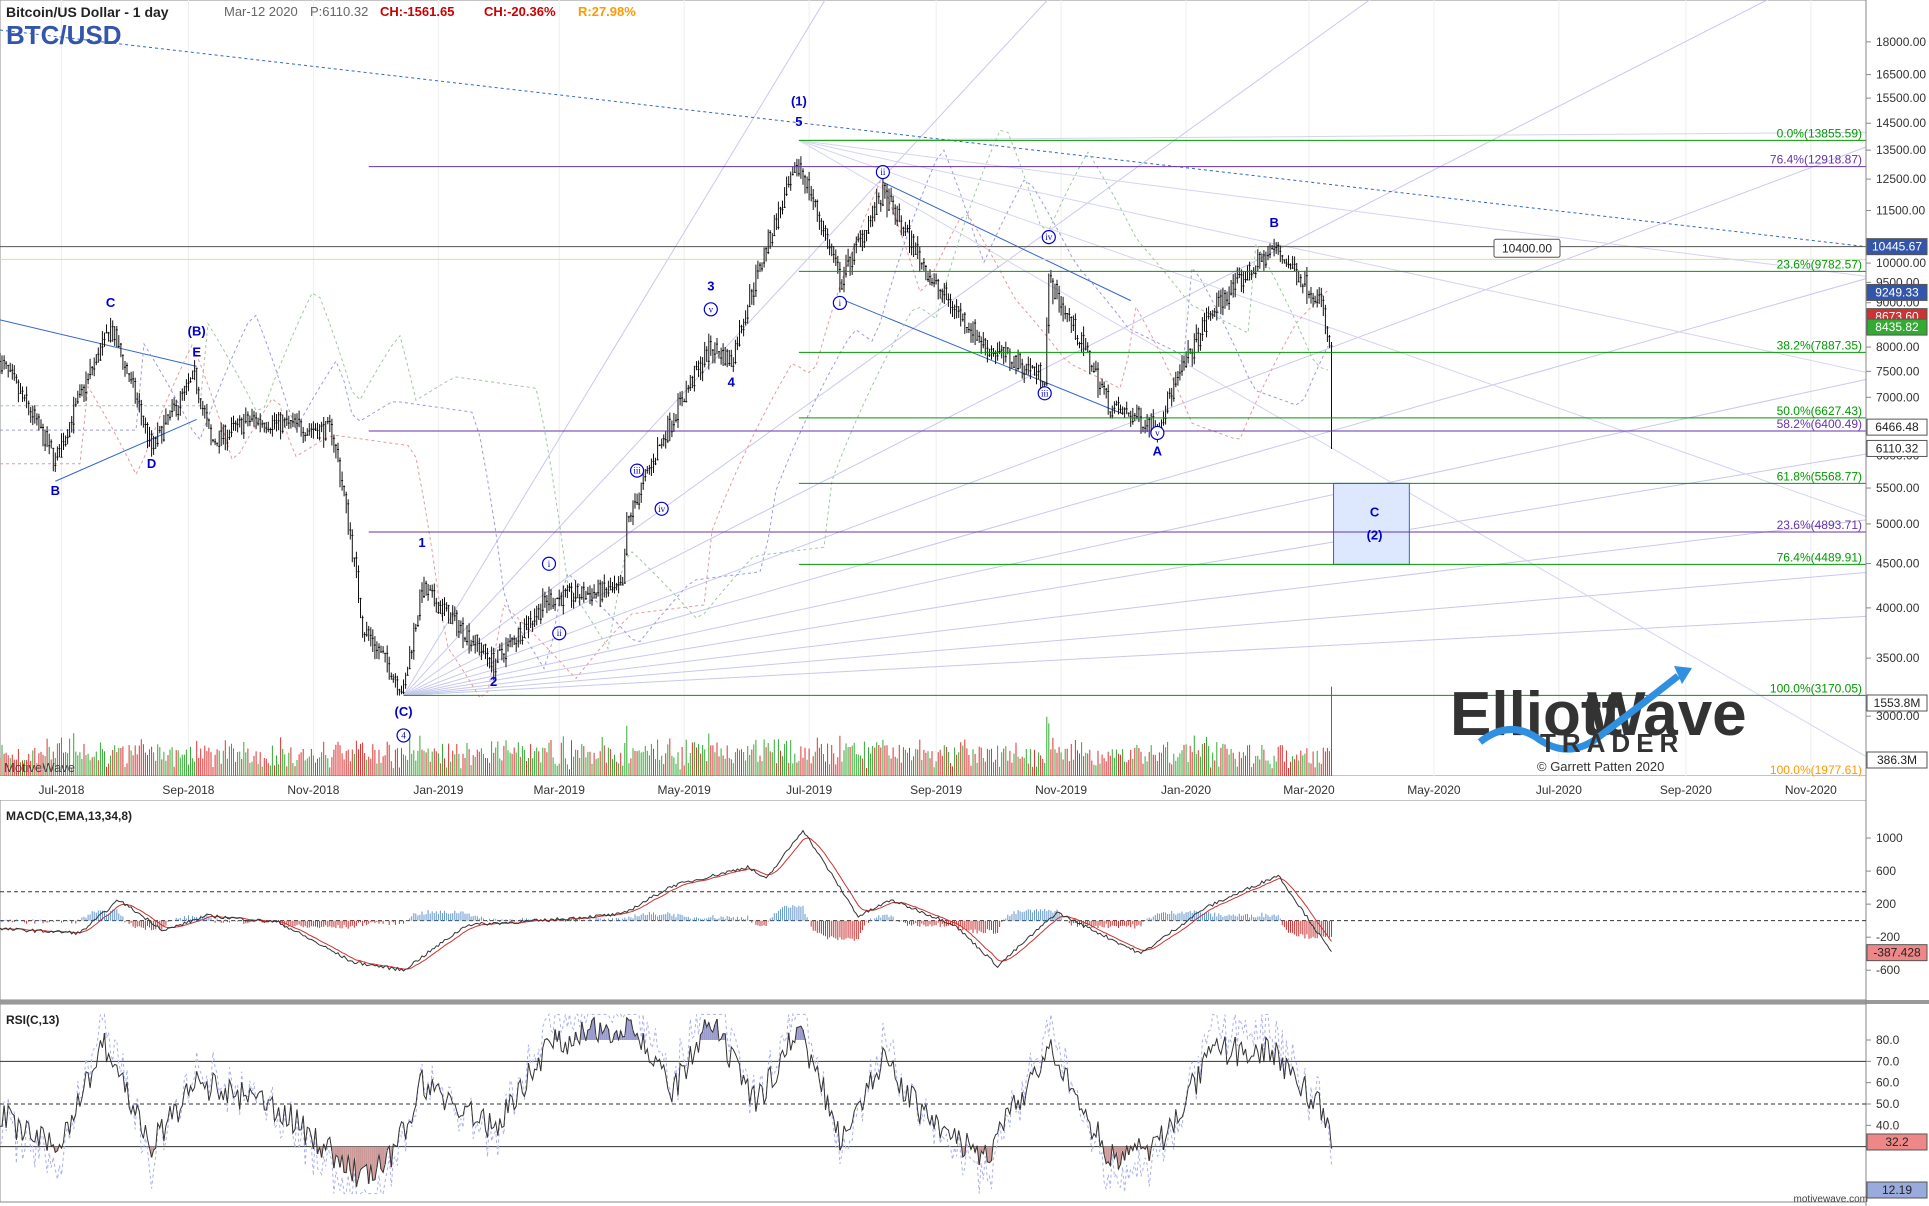  What do you see at coordinates (1600, 766) in the screenshot?
I see `copyright: © Garrett Patten 2020` at bounding box center [1600, 766].